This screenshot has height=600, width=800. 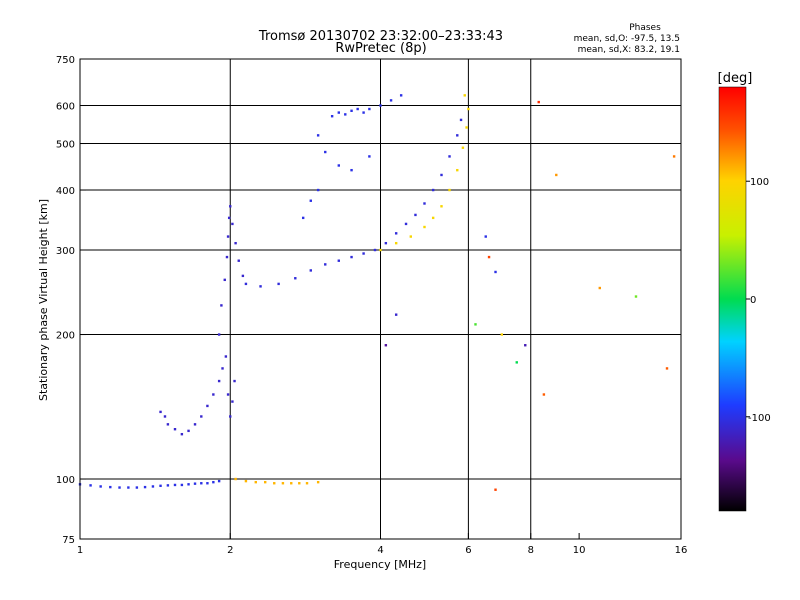 I want to click on x-tick-label: 2, so click(x=230, y=550).